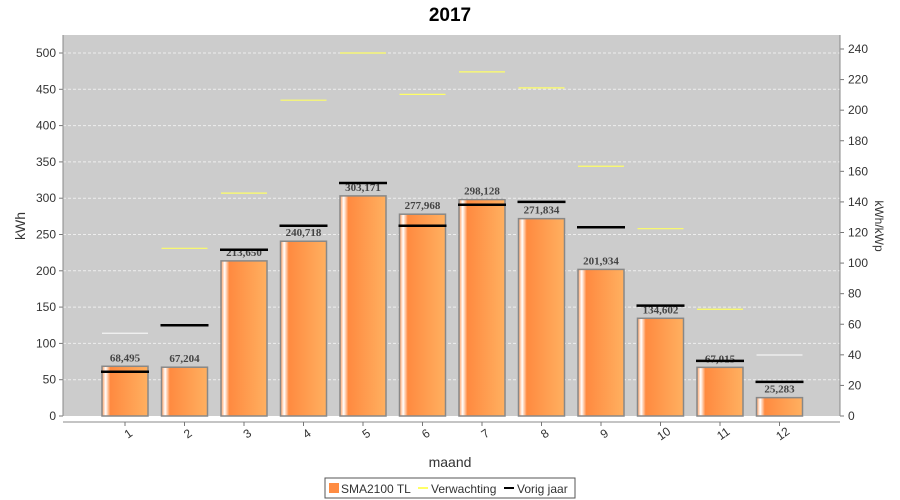 This screenshot has height=500, width=900. What do you see at coordinates (605, 433) in the screenshot?
I see `x-tick-label: 9` at bounding box center [605, 433].